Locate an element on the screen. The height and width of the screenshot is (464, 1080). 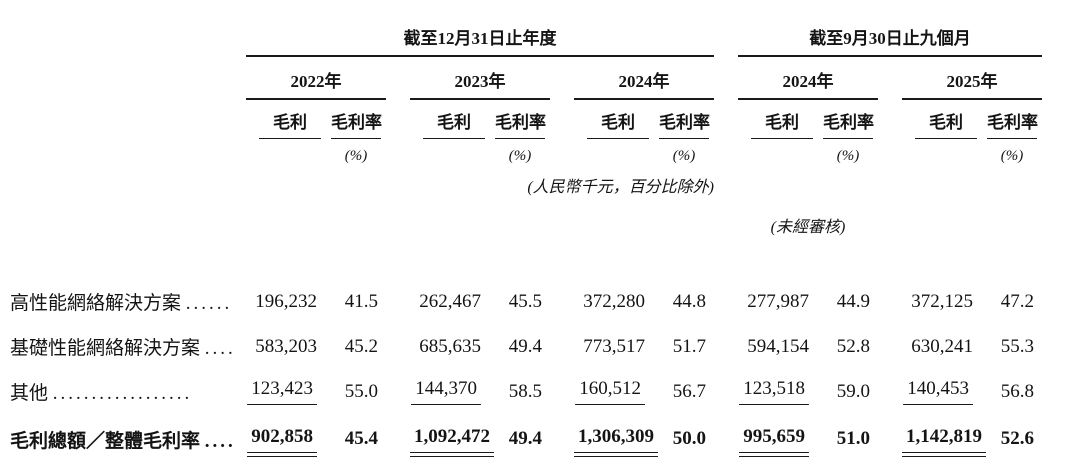
units-note-row: (人民幣千元，百分比除外) is located at coordinates (521, 181).